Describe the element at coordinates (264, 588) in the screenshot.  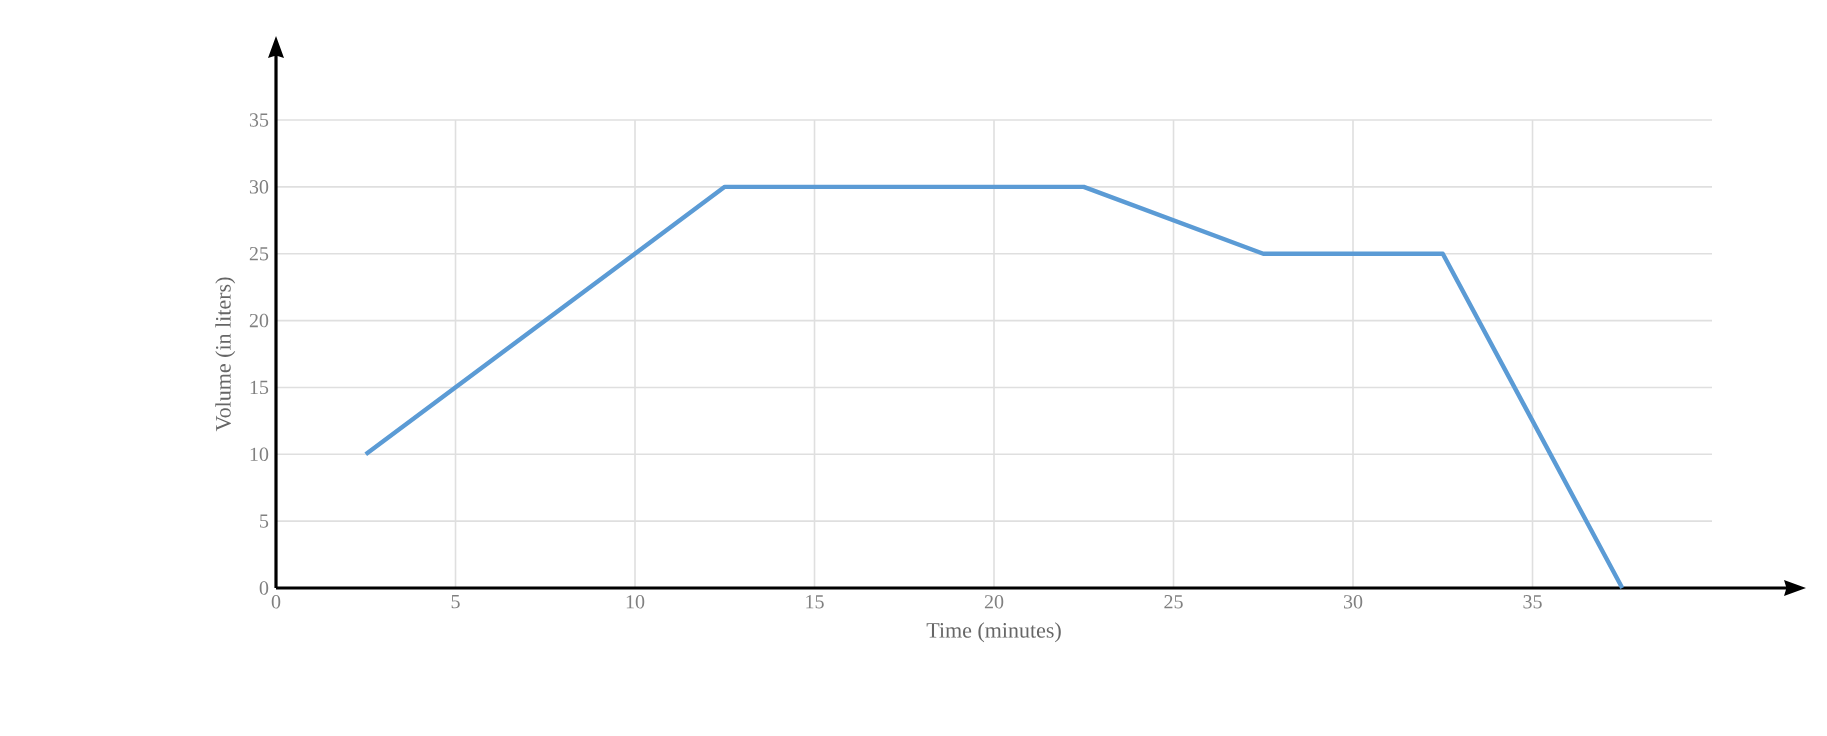
I see `y-tick-label: 0` at that location.